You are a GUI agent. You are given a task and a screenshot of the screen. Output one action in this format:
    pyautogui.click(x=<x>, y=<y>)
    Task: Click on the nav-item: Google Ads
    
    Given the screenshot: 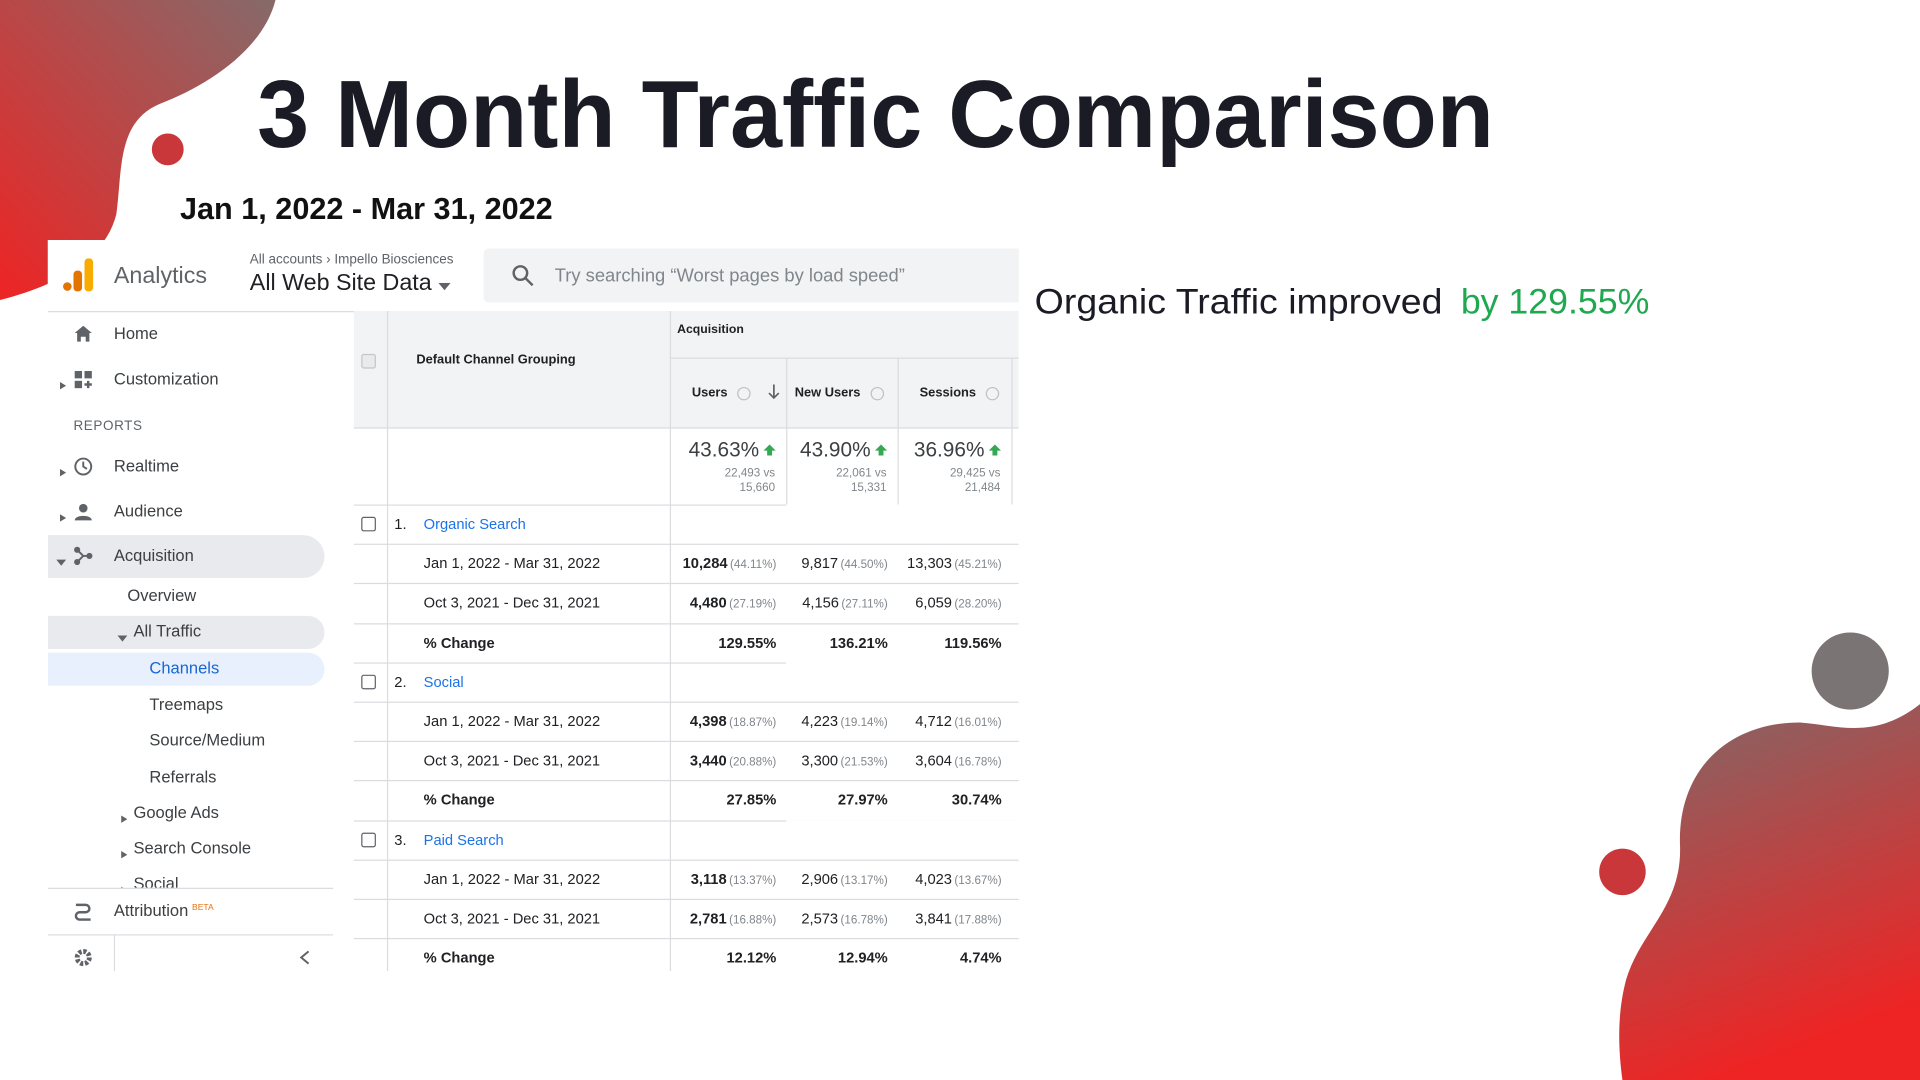 What is the action you would take?
    pyautogui.click(x=176, y=812)
    